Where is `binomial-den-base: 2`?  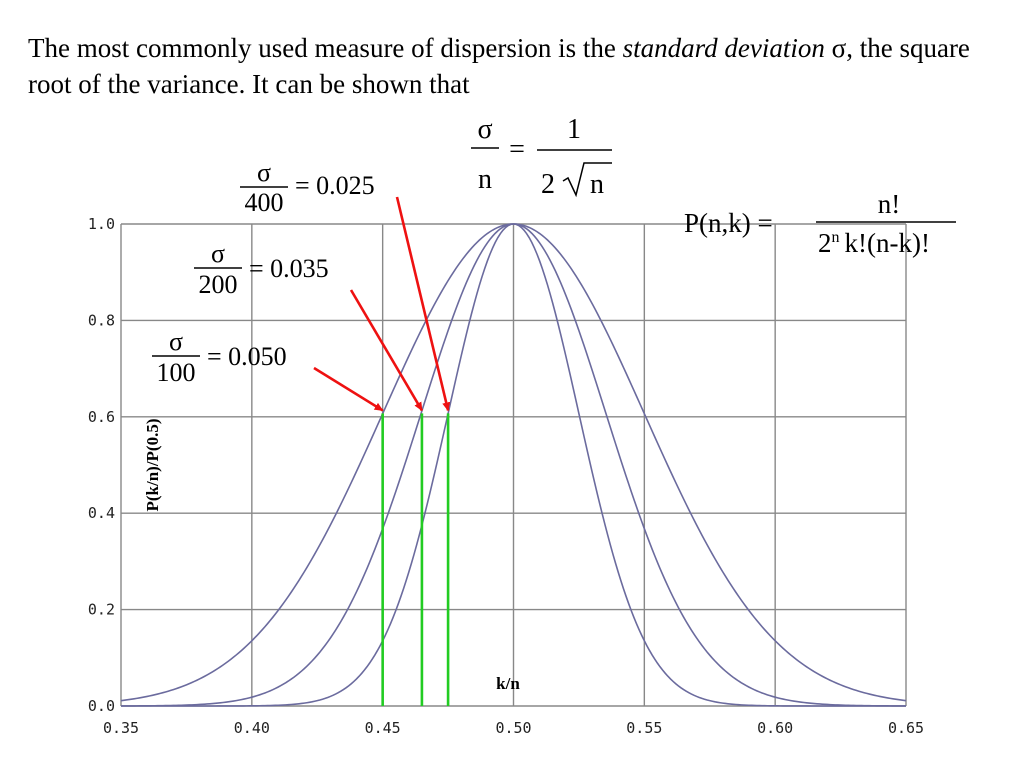 binomial-den-base: 2 is located at coordinates (825, 243).